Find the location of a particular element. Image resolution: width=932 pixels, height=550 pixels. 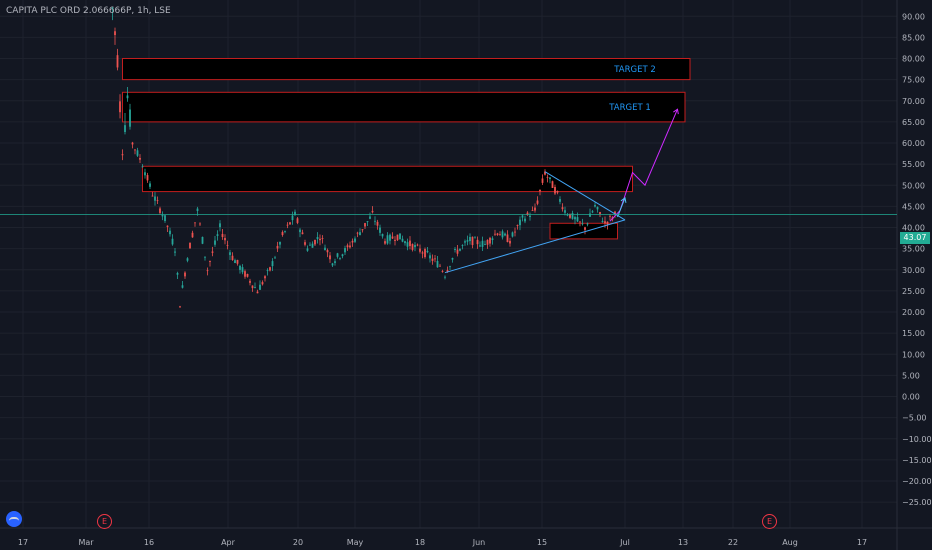

arrow-head is located at coordinates (676, 111).